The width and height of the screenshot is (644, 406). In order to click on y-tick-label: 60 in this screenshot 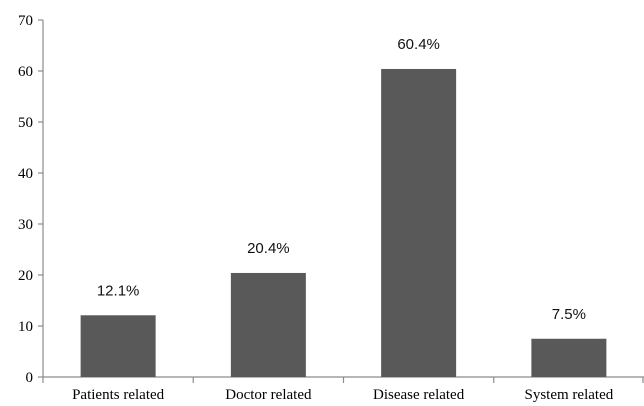, I will do `click(25, 72)`.